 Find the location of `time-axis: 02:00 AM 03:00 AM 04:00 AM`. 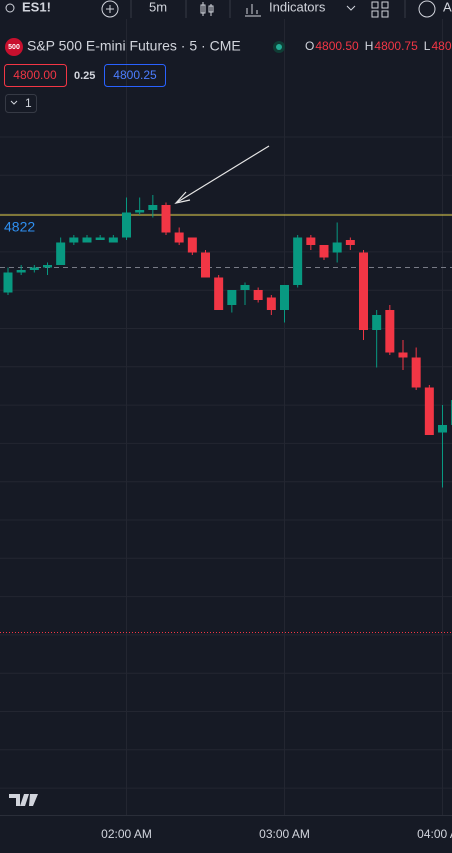

time-axis: 02:00 AM 03:00 AM 04:00 AM is located at coordinates (276, 834).